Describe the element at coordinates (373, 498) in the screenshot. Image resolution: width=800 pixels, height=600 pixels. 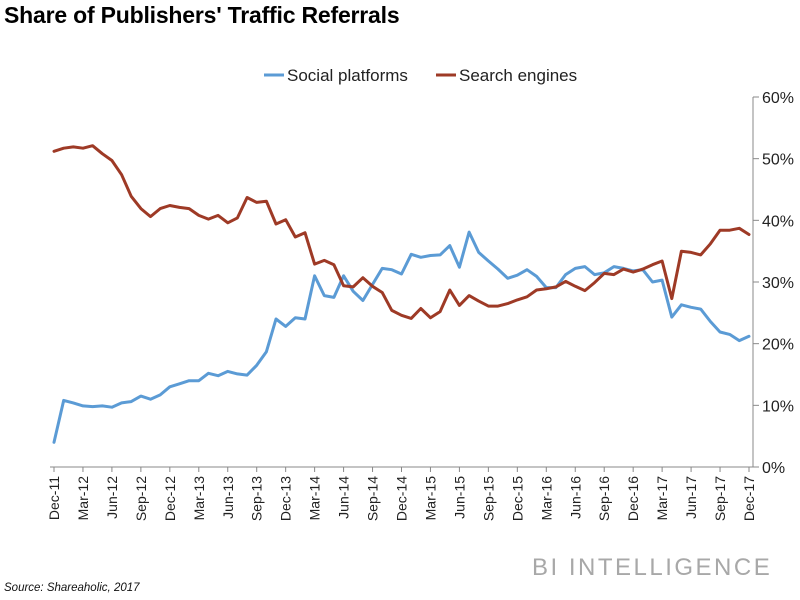
I see `x-tick-label: Sep-14` at that location.